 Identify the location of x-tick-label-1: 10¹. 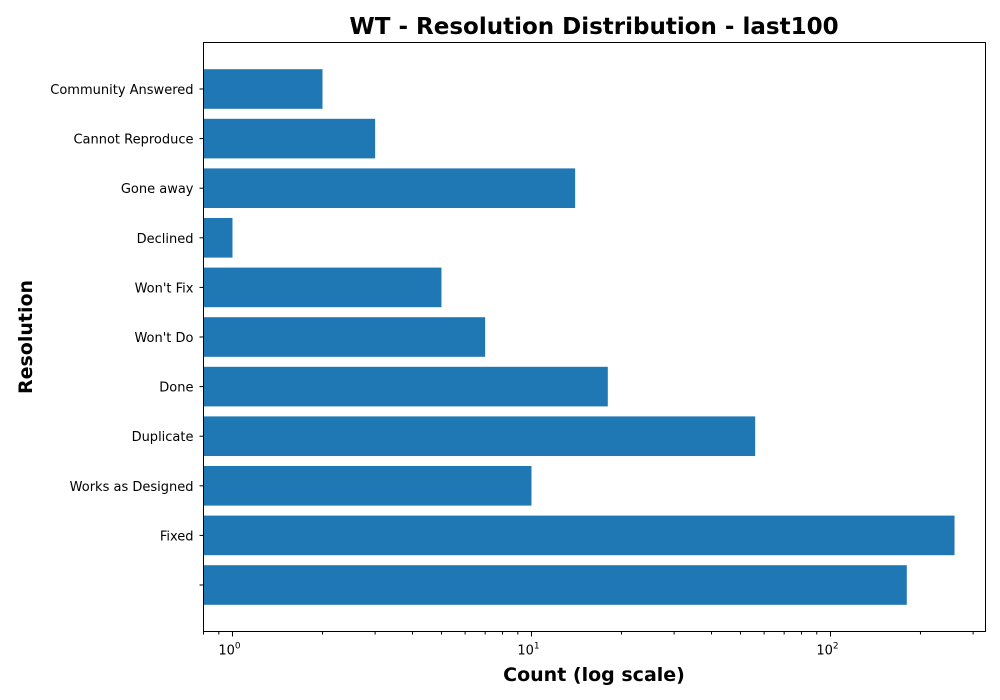
(528, 650).